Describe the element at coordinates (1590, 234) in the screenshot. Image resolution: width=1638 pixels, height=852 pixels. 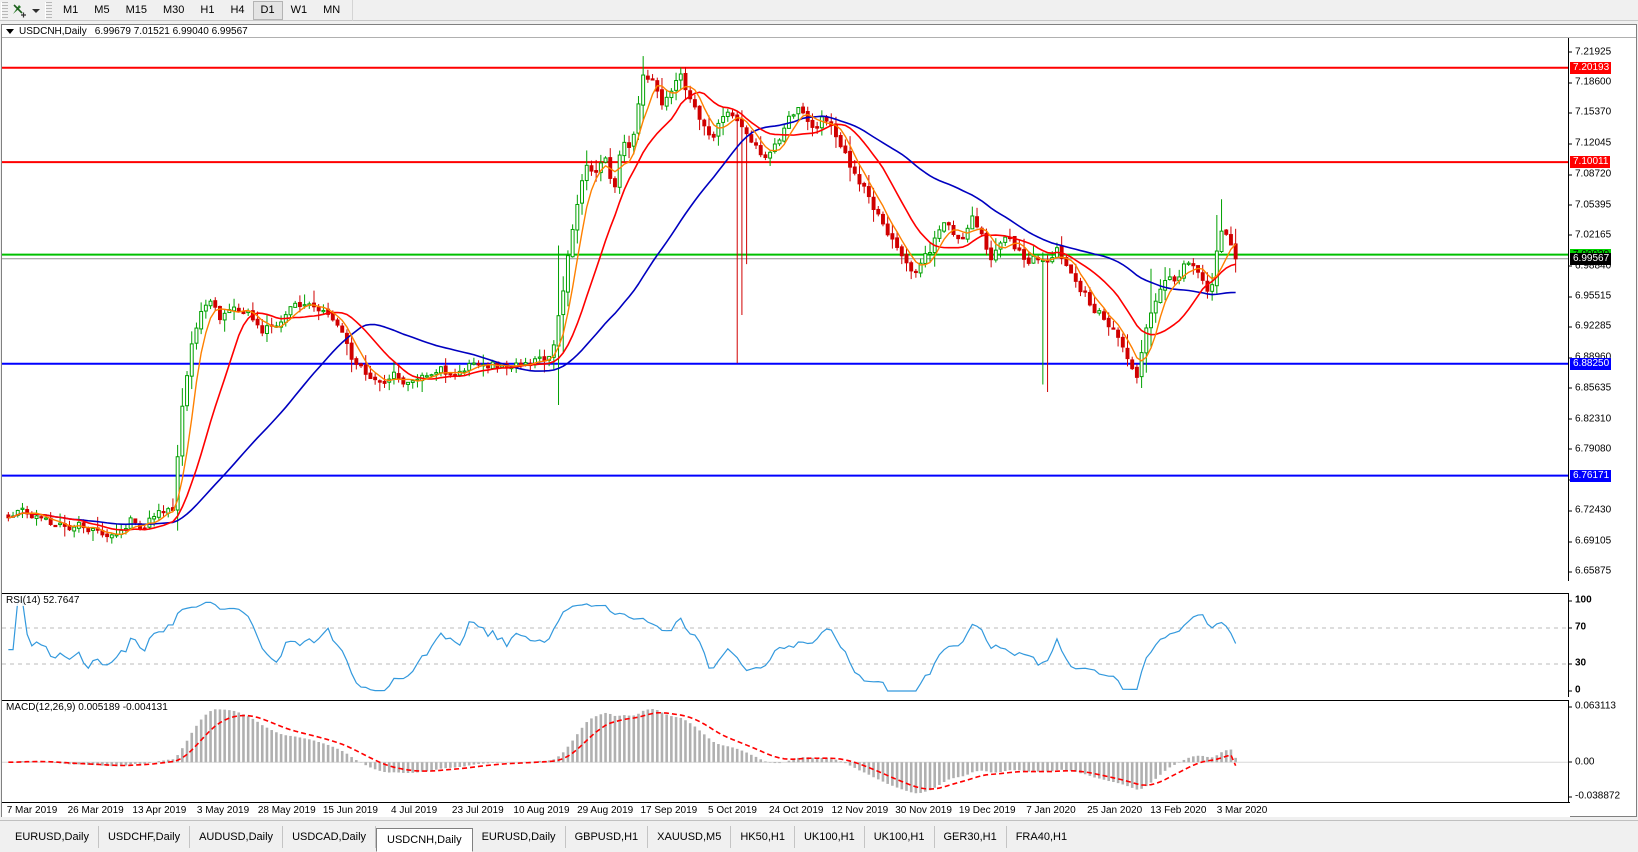
I see `price-tick: 7.02165` at that location.